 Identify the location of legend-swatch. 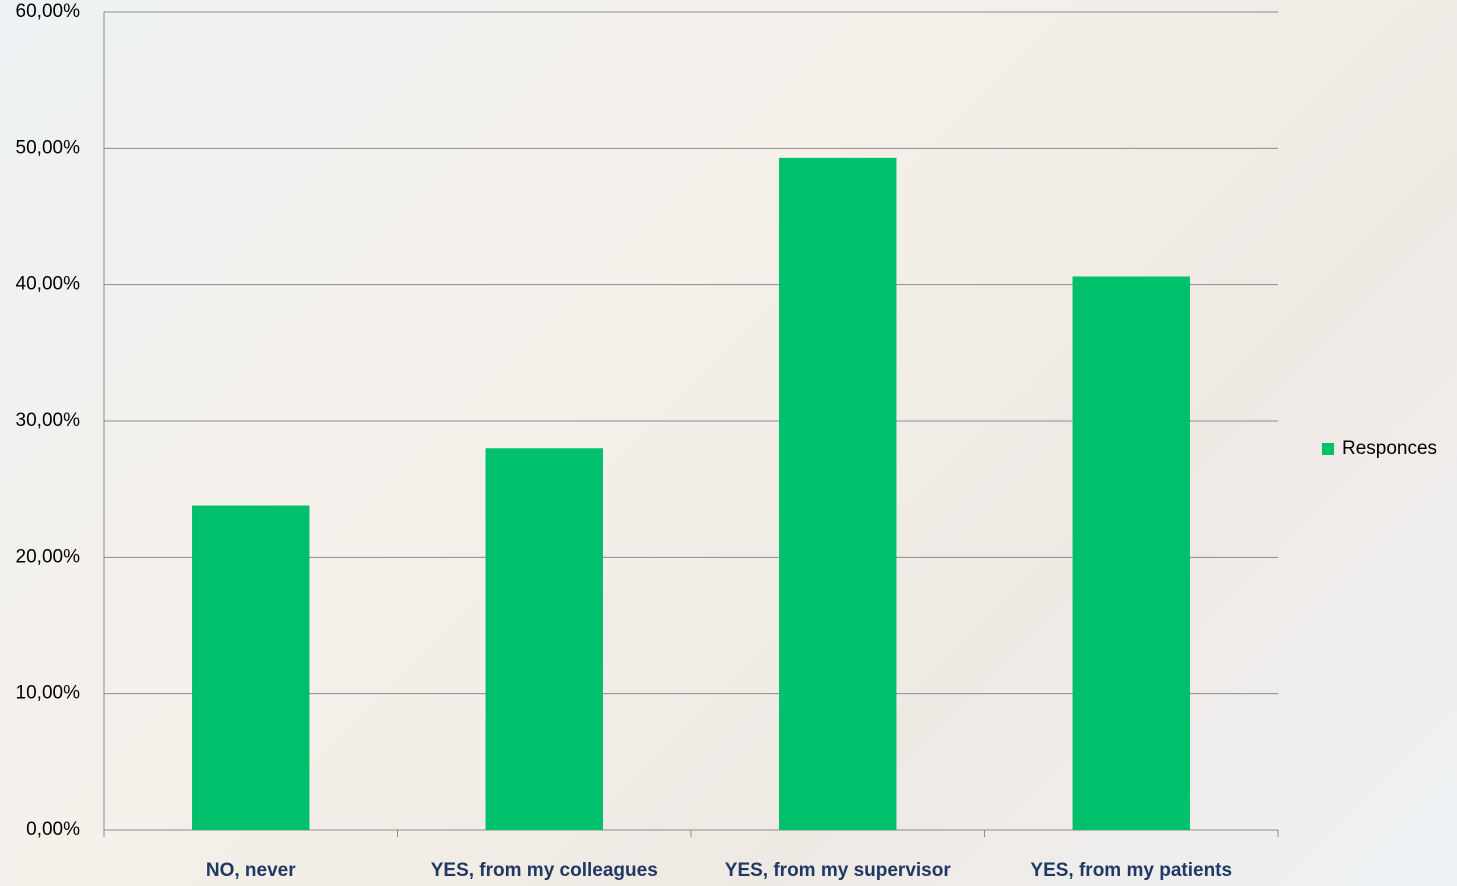
(1328, 449).